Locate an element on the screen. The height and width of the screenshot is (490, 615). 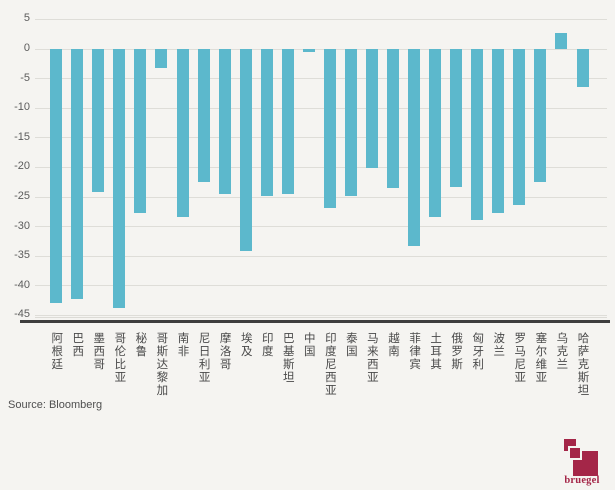
y-tick-label--5: -5 is located at coordinates (25, 77).